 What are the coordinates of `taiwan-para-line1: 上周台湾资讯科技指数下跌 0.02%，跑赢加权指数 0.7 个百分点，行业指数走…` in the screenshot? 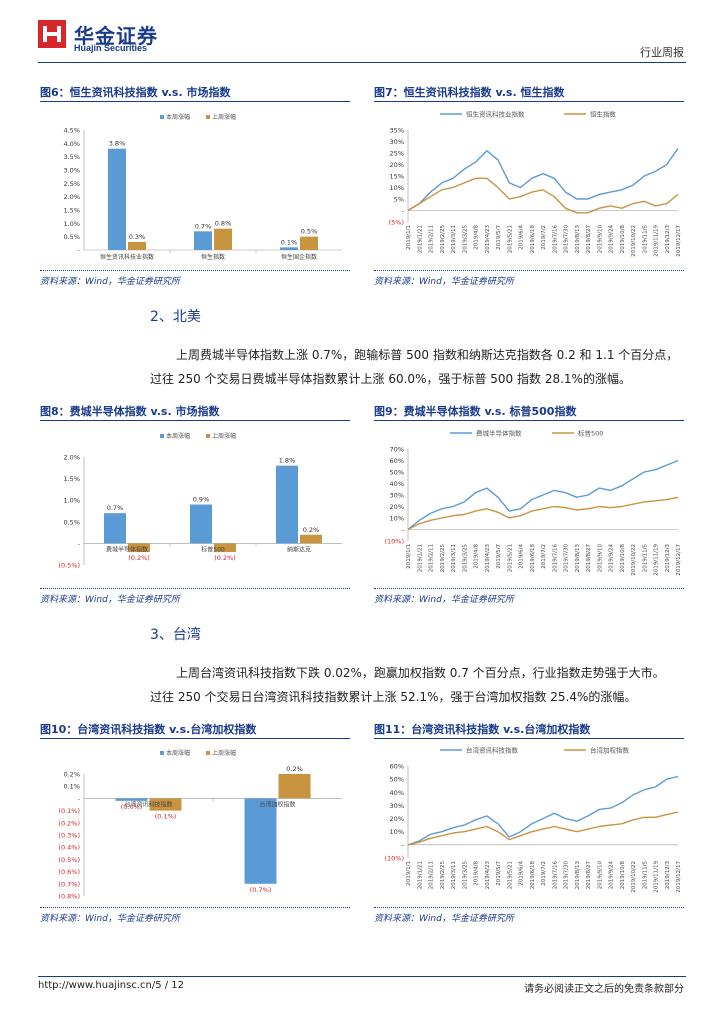 It's located at (420, 673).